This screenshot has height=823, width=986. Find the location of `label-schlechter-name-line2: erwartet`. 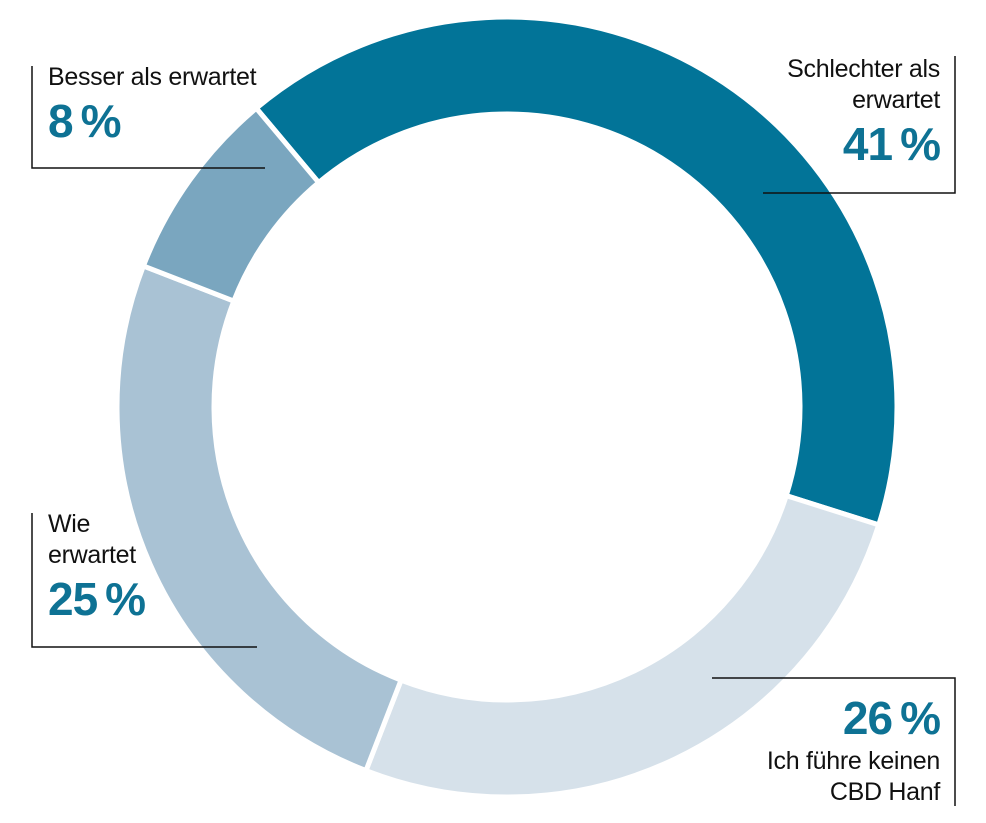

label-schlechter-name-line2: erwartet is located at coordinates (896, 100).